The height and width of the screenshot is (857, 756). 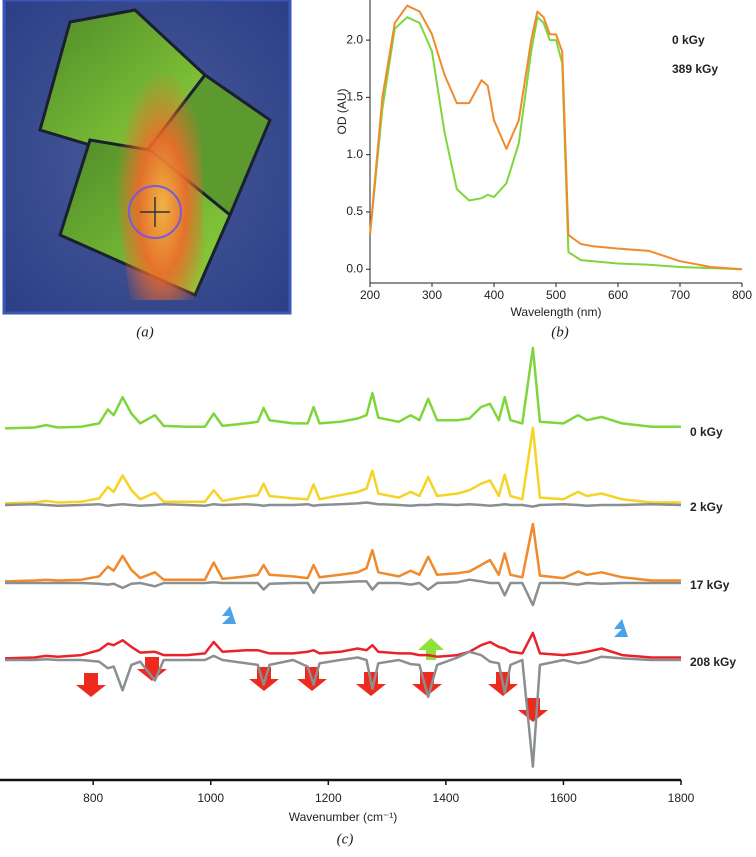 I want to click on x-tick-label: 500, so click(x=556, y=295).